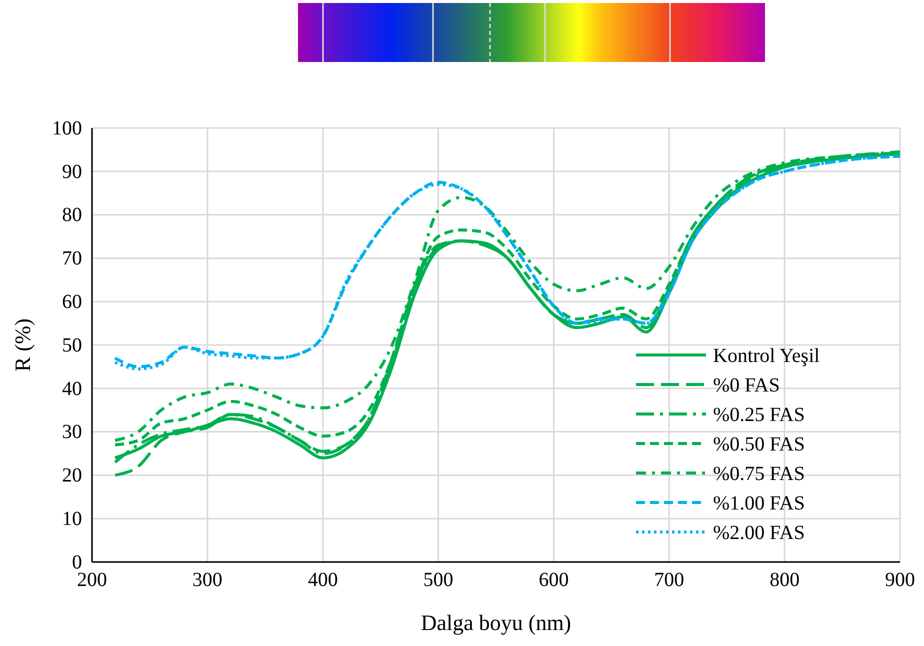 The width and height of the screenshot is (924, 646). I want to click on legend-label: %0 FAS, so click(746, 385).